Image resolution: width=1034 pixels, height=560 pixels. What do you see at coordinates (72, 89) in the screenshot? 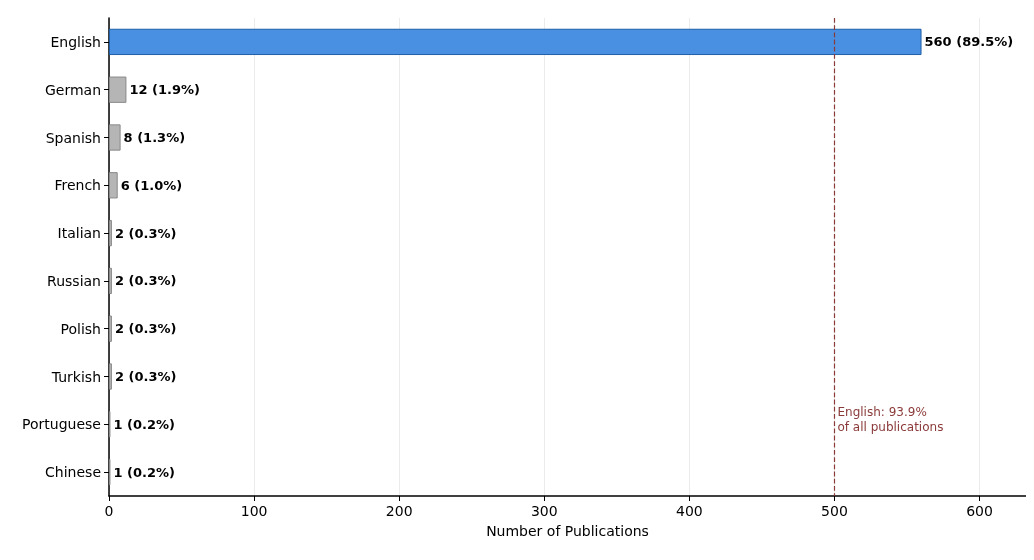
I see `y-tick-label: German` at bounding box center [72, 89].